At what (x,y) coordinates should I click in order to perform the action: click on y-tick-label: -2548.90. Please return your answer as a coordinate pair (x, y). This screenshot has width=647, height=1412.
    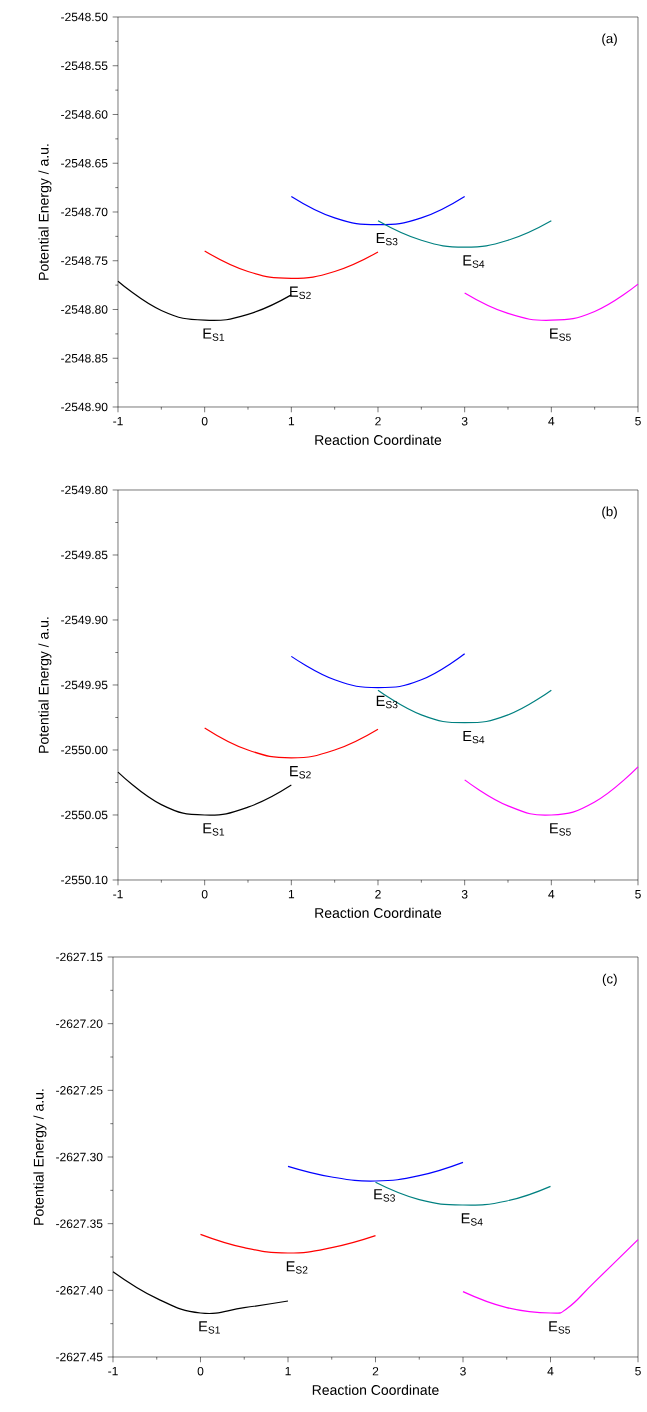
    Looking at the image, I should click on (84, 407).